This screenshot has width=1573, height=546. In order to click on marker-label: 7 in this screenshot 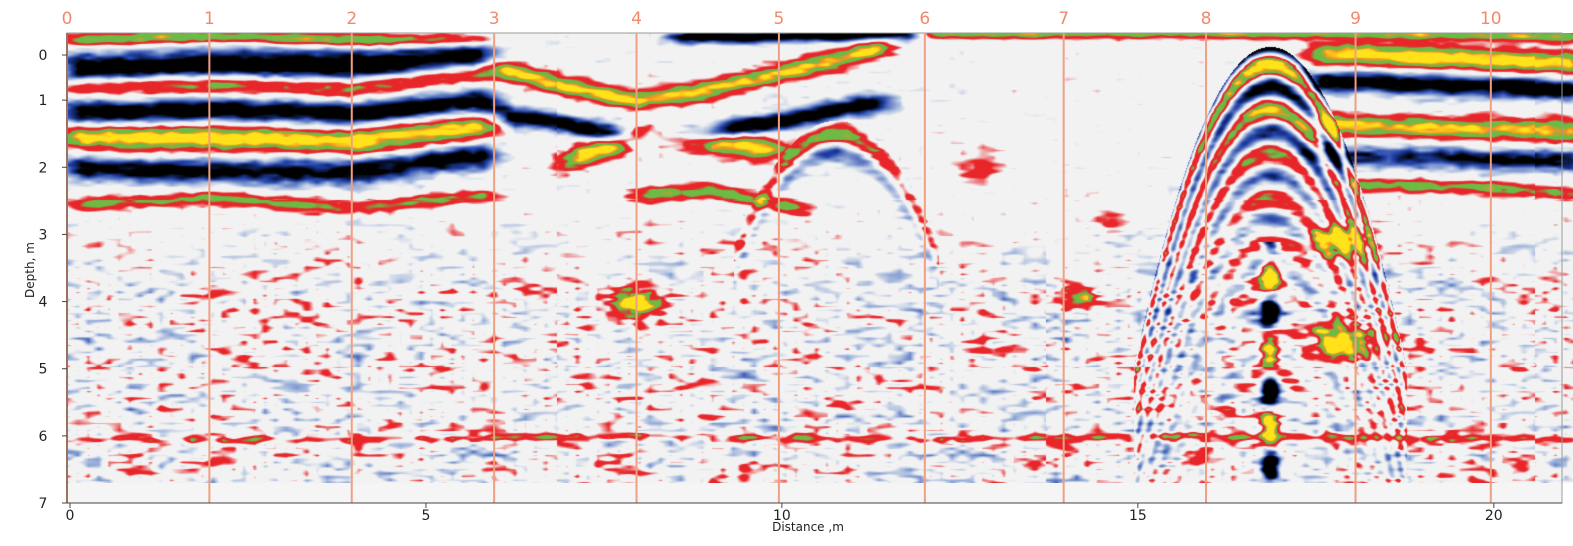, I will do `click(1063, 19)`.